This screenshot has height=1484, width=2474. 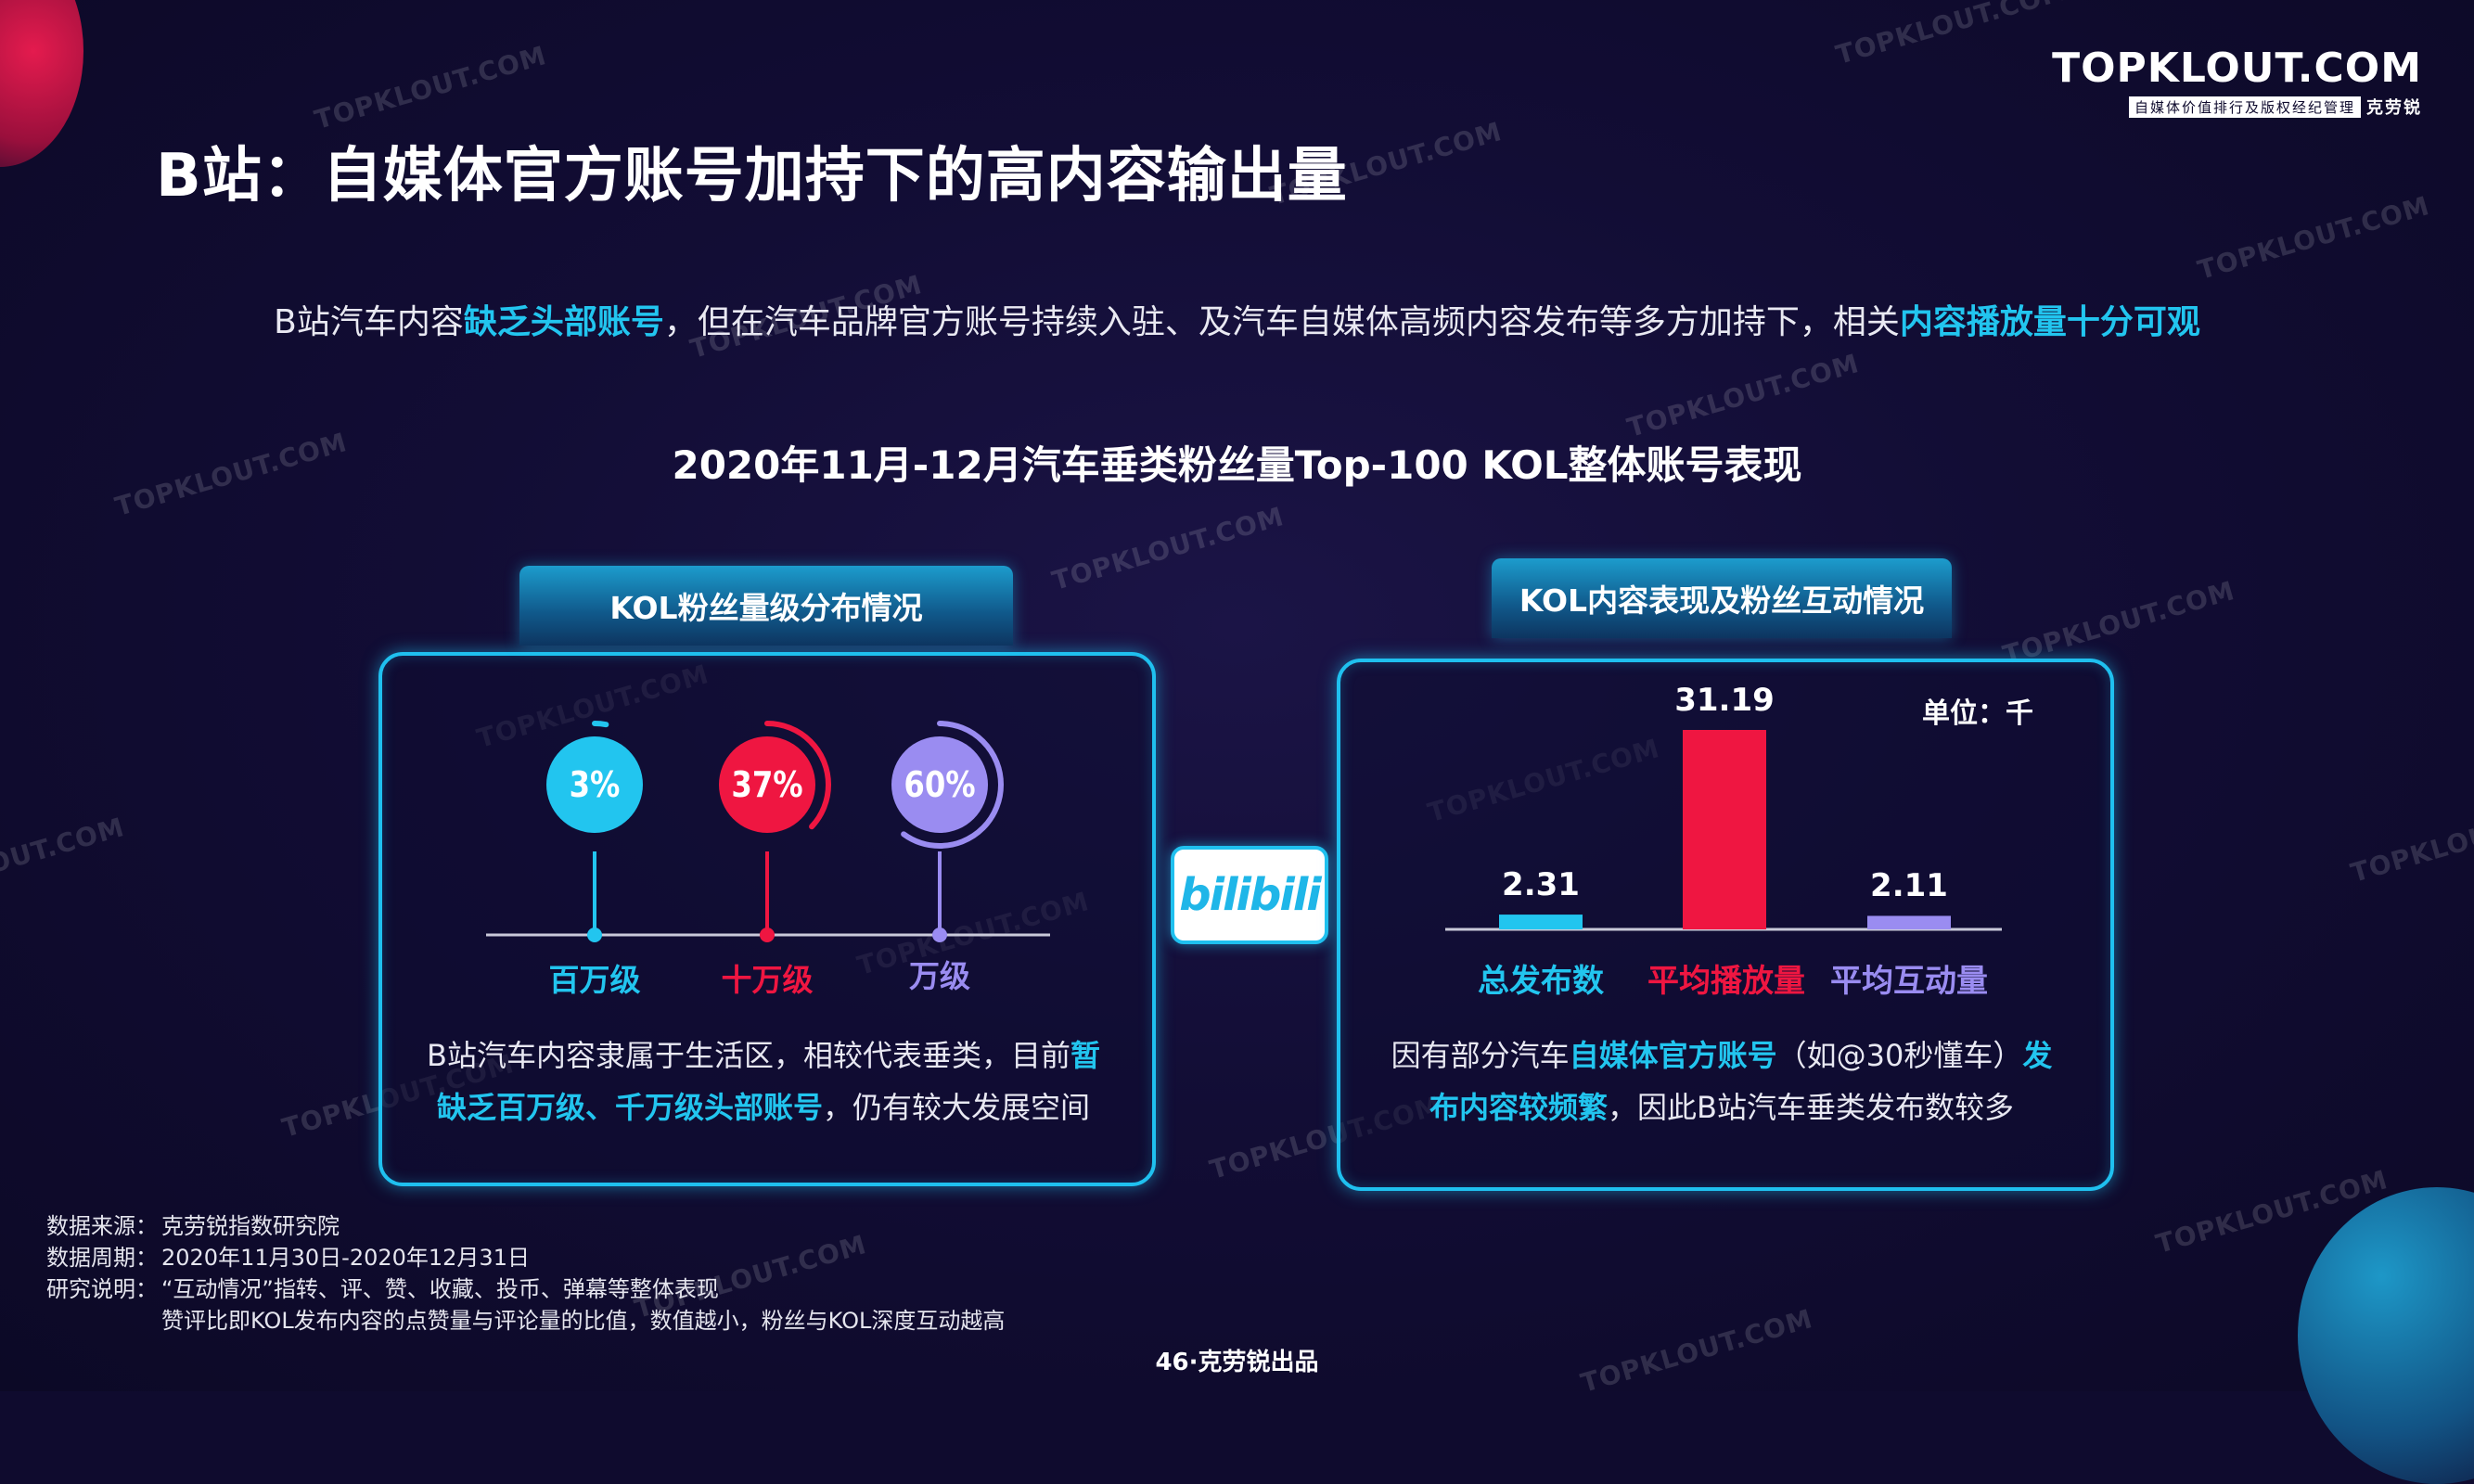 What do you see at coordinates (2237, 68) in the screenshot?
I see `logo-wordmark: TOPKLOUT.COM` at bounding box center [2237, 68].